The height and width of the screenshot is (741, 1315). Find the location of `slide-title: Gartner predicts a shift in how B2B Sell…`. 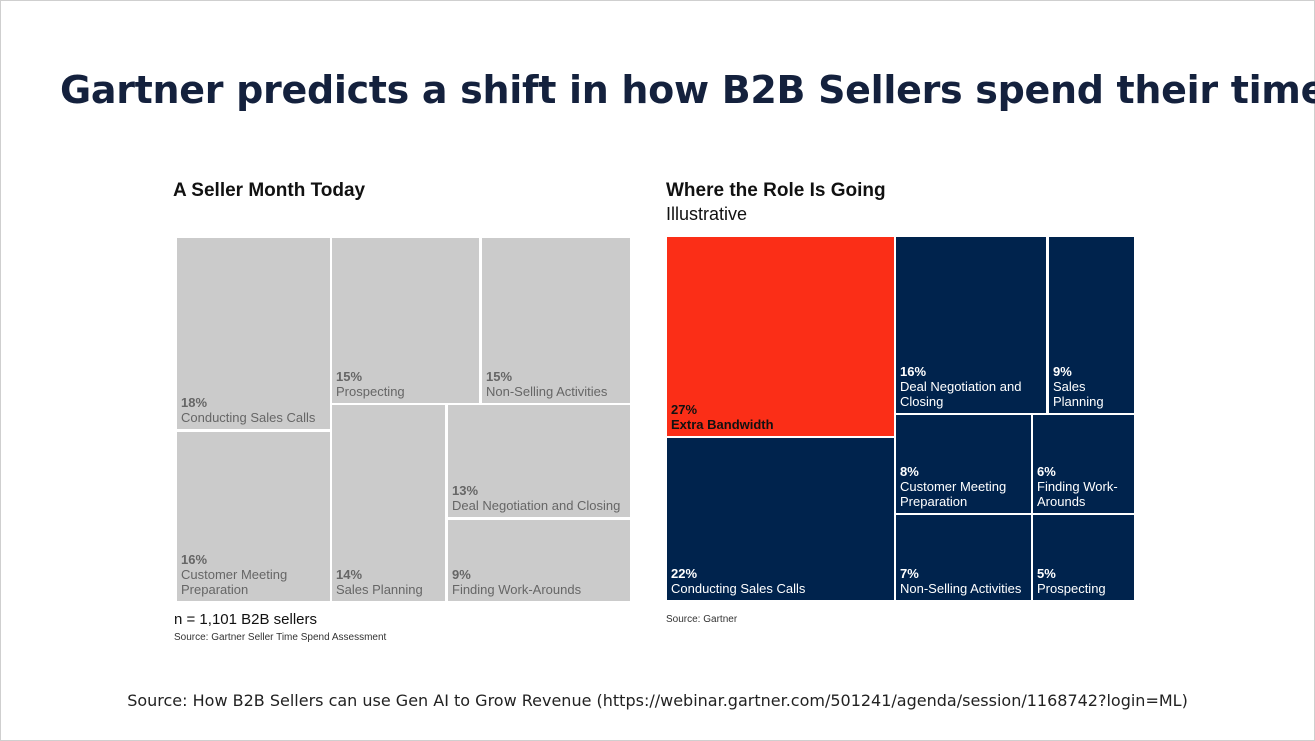

slide-title: Gartner predicts a shift in how B2B Sell… is located at coordinates (687, 90).